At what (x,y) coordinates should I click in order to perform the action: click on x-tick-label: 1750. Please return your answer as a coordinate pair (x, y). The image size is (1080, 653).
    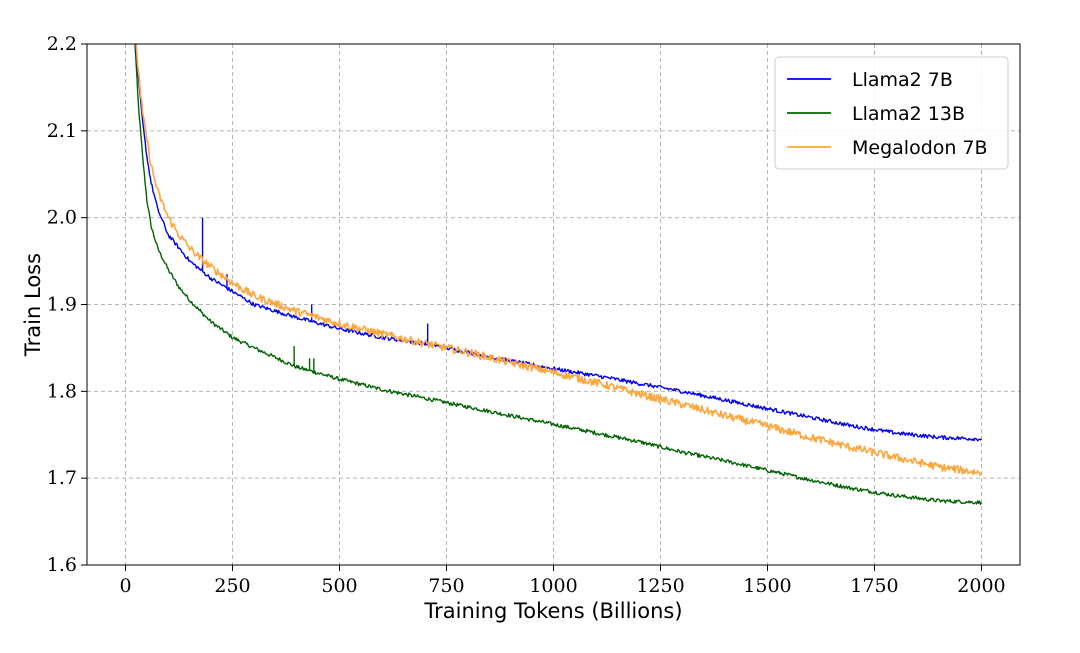
    Looking at the image, I should click on (874, 586).